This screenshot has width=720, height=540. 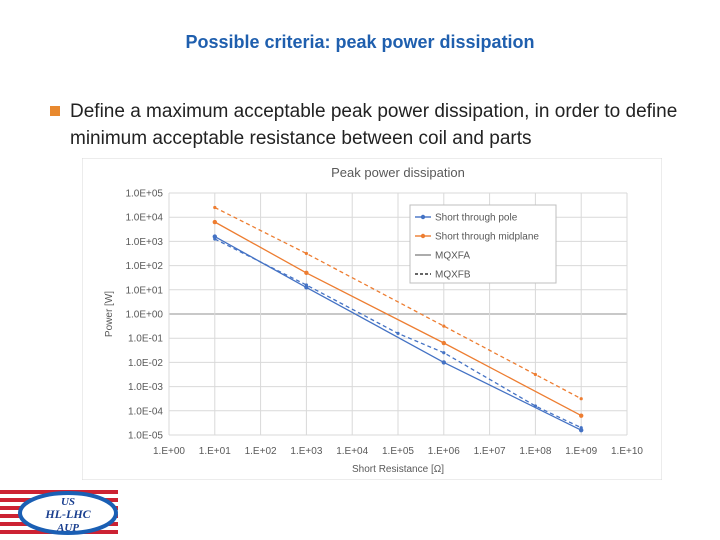 I want to click on y-tick-label: 1.0E+00, so click(x=144, y=315).